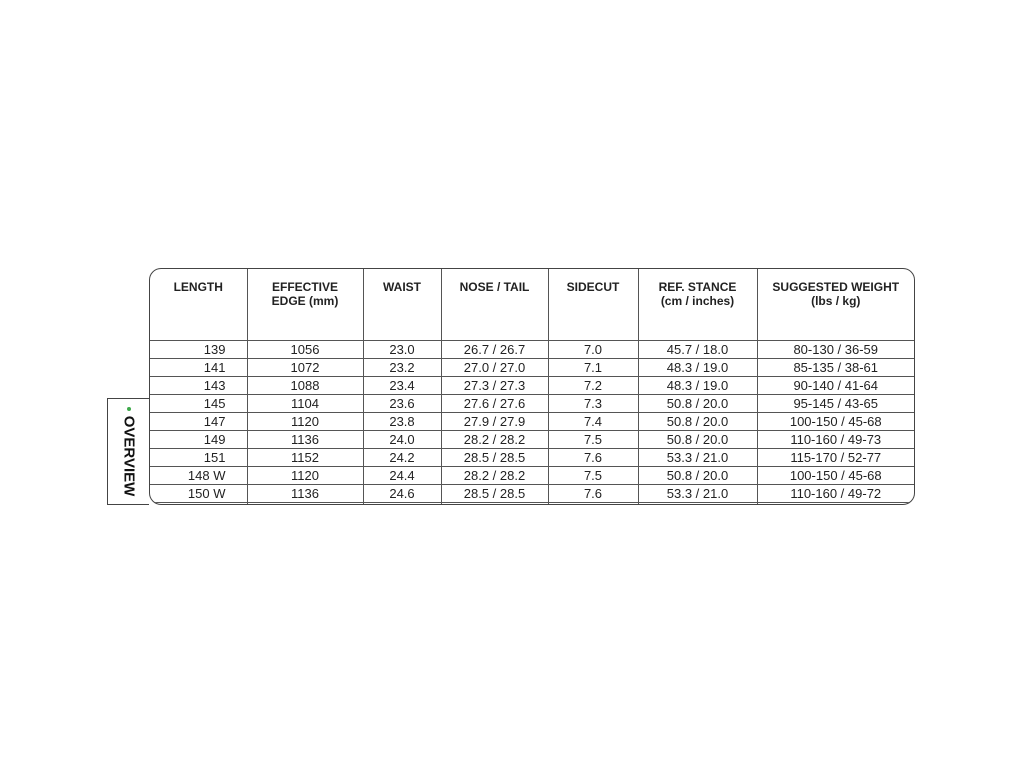 The width and height of the screenshot is (1024, 768). Describe the element at coordinates (401, 385) in the screenshot. I see `cell-waist: 23.4` at that location.